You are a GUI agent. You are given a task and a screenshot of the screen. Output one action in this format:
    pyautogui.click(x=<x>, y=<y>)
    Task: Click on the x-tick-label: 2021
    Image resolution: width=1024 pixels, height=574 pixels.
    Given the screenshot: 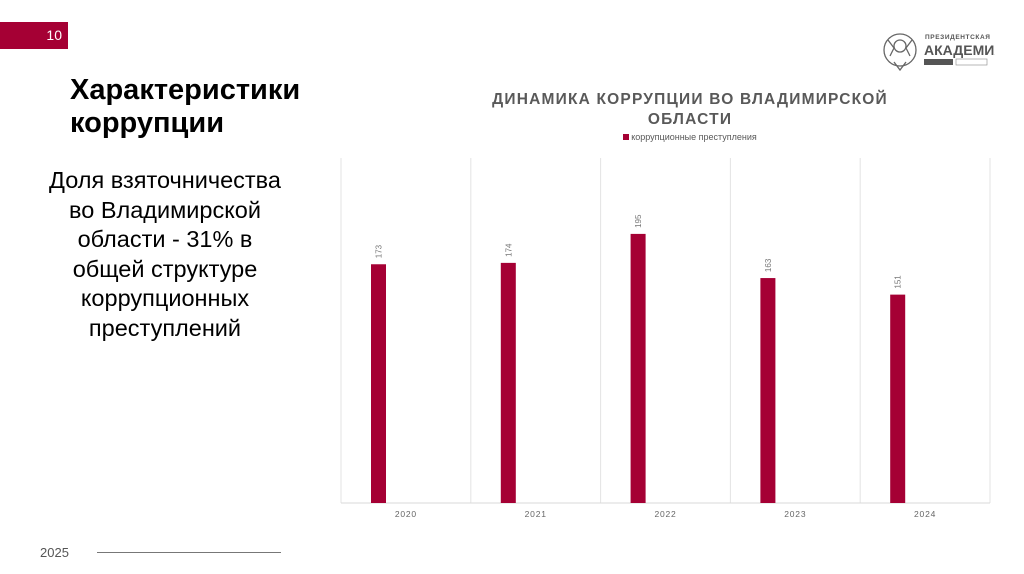 What is the action you would take?
    pyautogui.click(x=536, y=514)
    